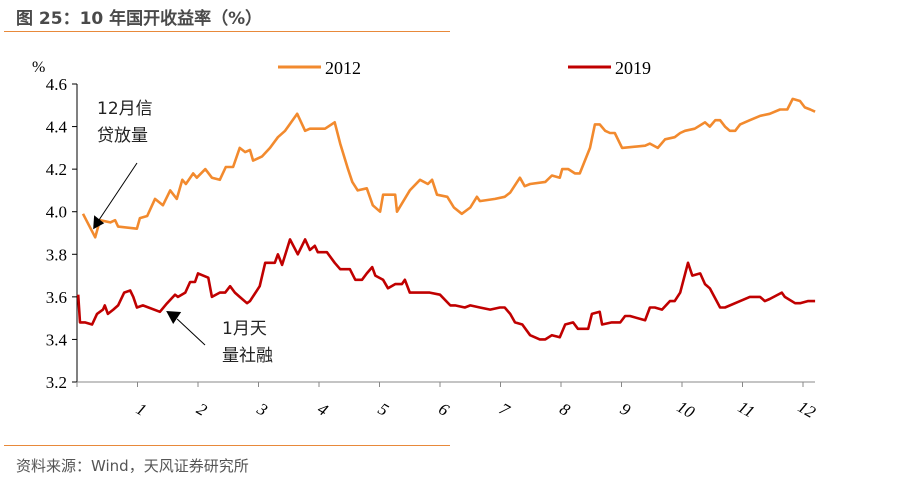 This screenshot has width=898, height=490. I want to click on x-tick-label: 4, so click(322, 409).